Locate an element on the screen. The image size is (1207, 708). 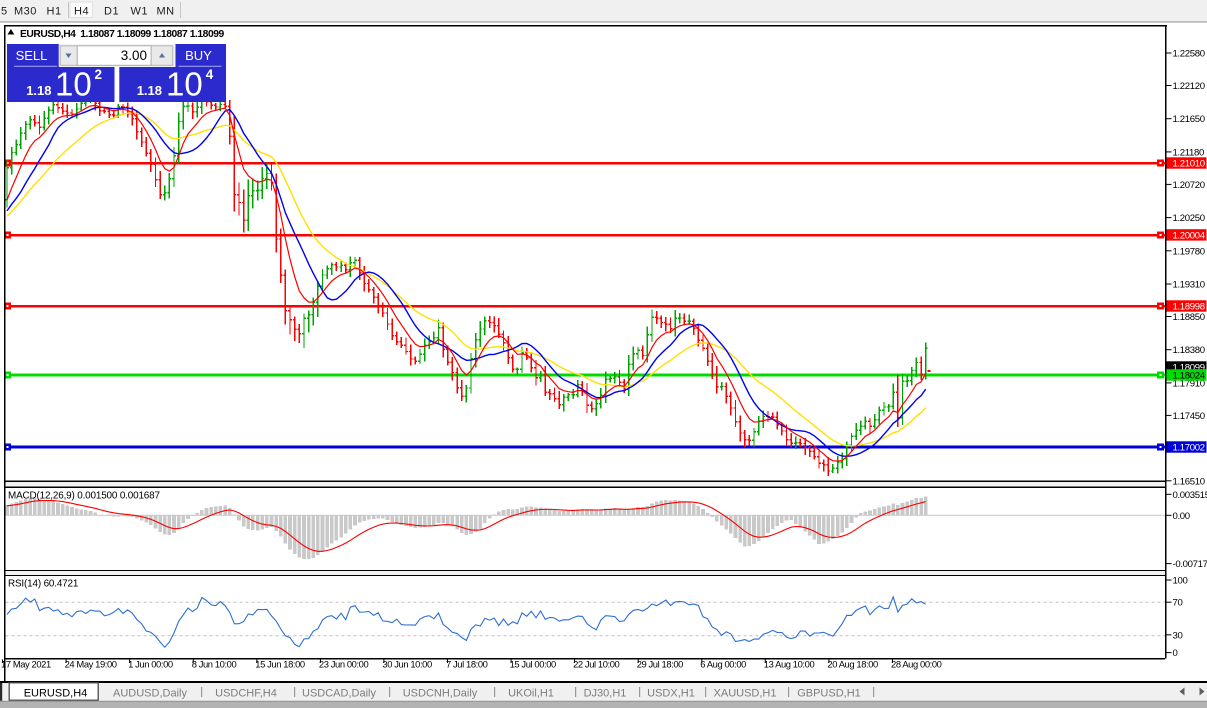
svg-text: 22 Jul 10:00 is located at coordinates (596, 664).